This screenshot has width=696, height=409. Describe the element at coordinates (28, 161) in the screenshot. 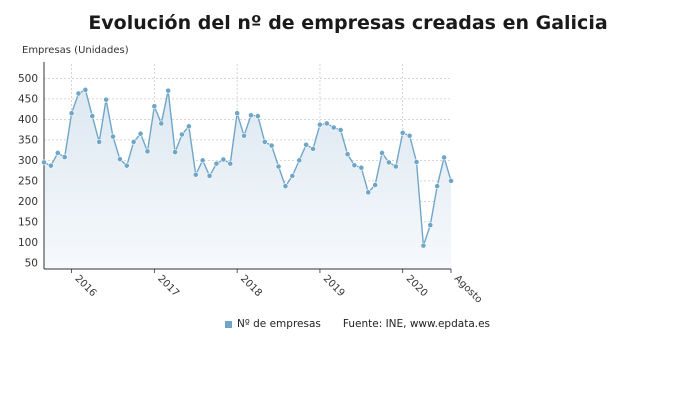

I see `y-tick-label: 300` at that location.